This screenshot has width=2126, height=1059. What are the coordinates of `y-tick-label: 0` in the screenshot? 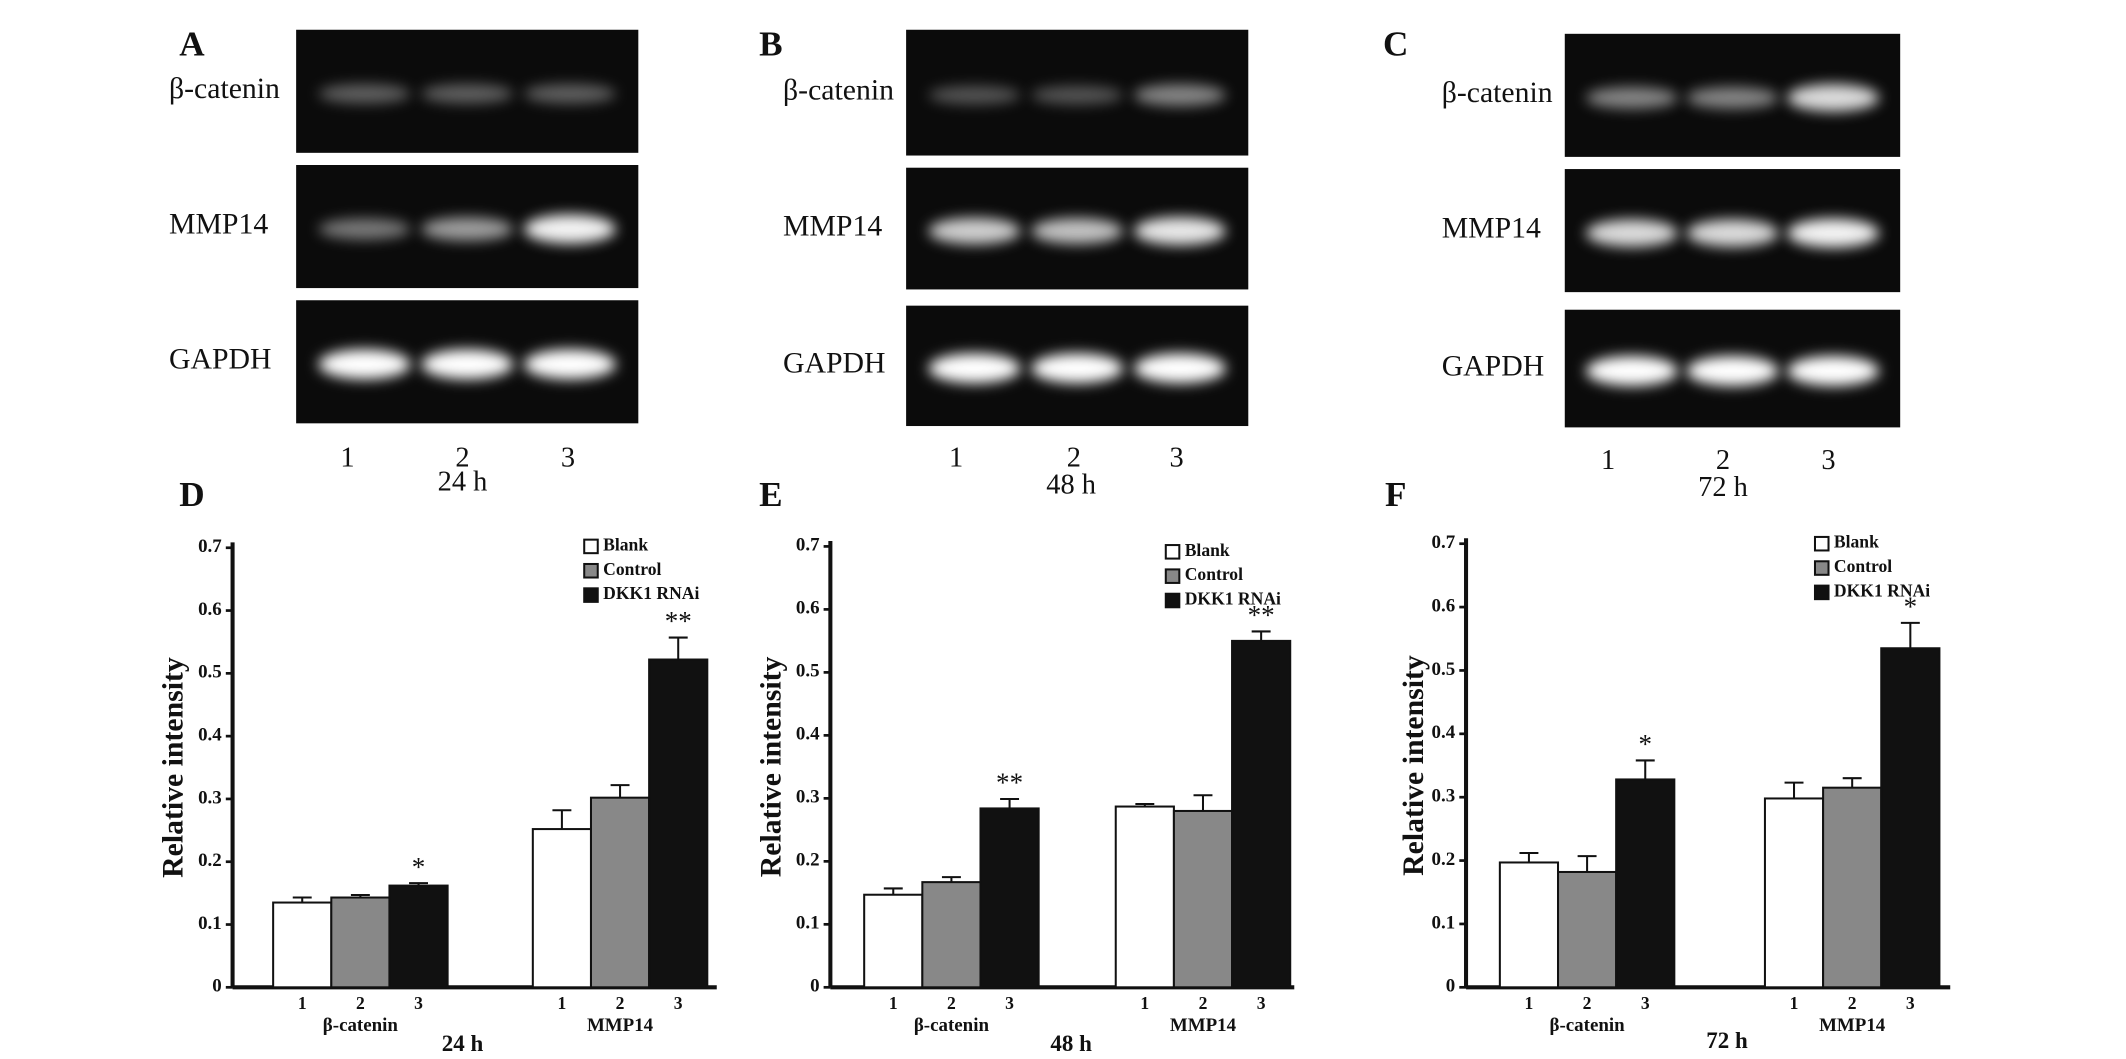 It's located at (814, 986).